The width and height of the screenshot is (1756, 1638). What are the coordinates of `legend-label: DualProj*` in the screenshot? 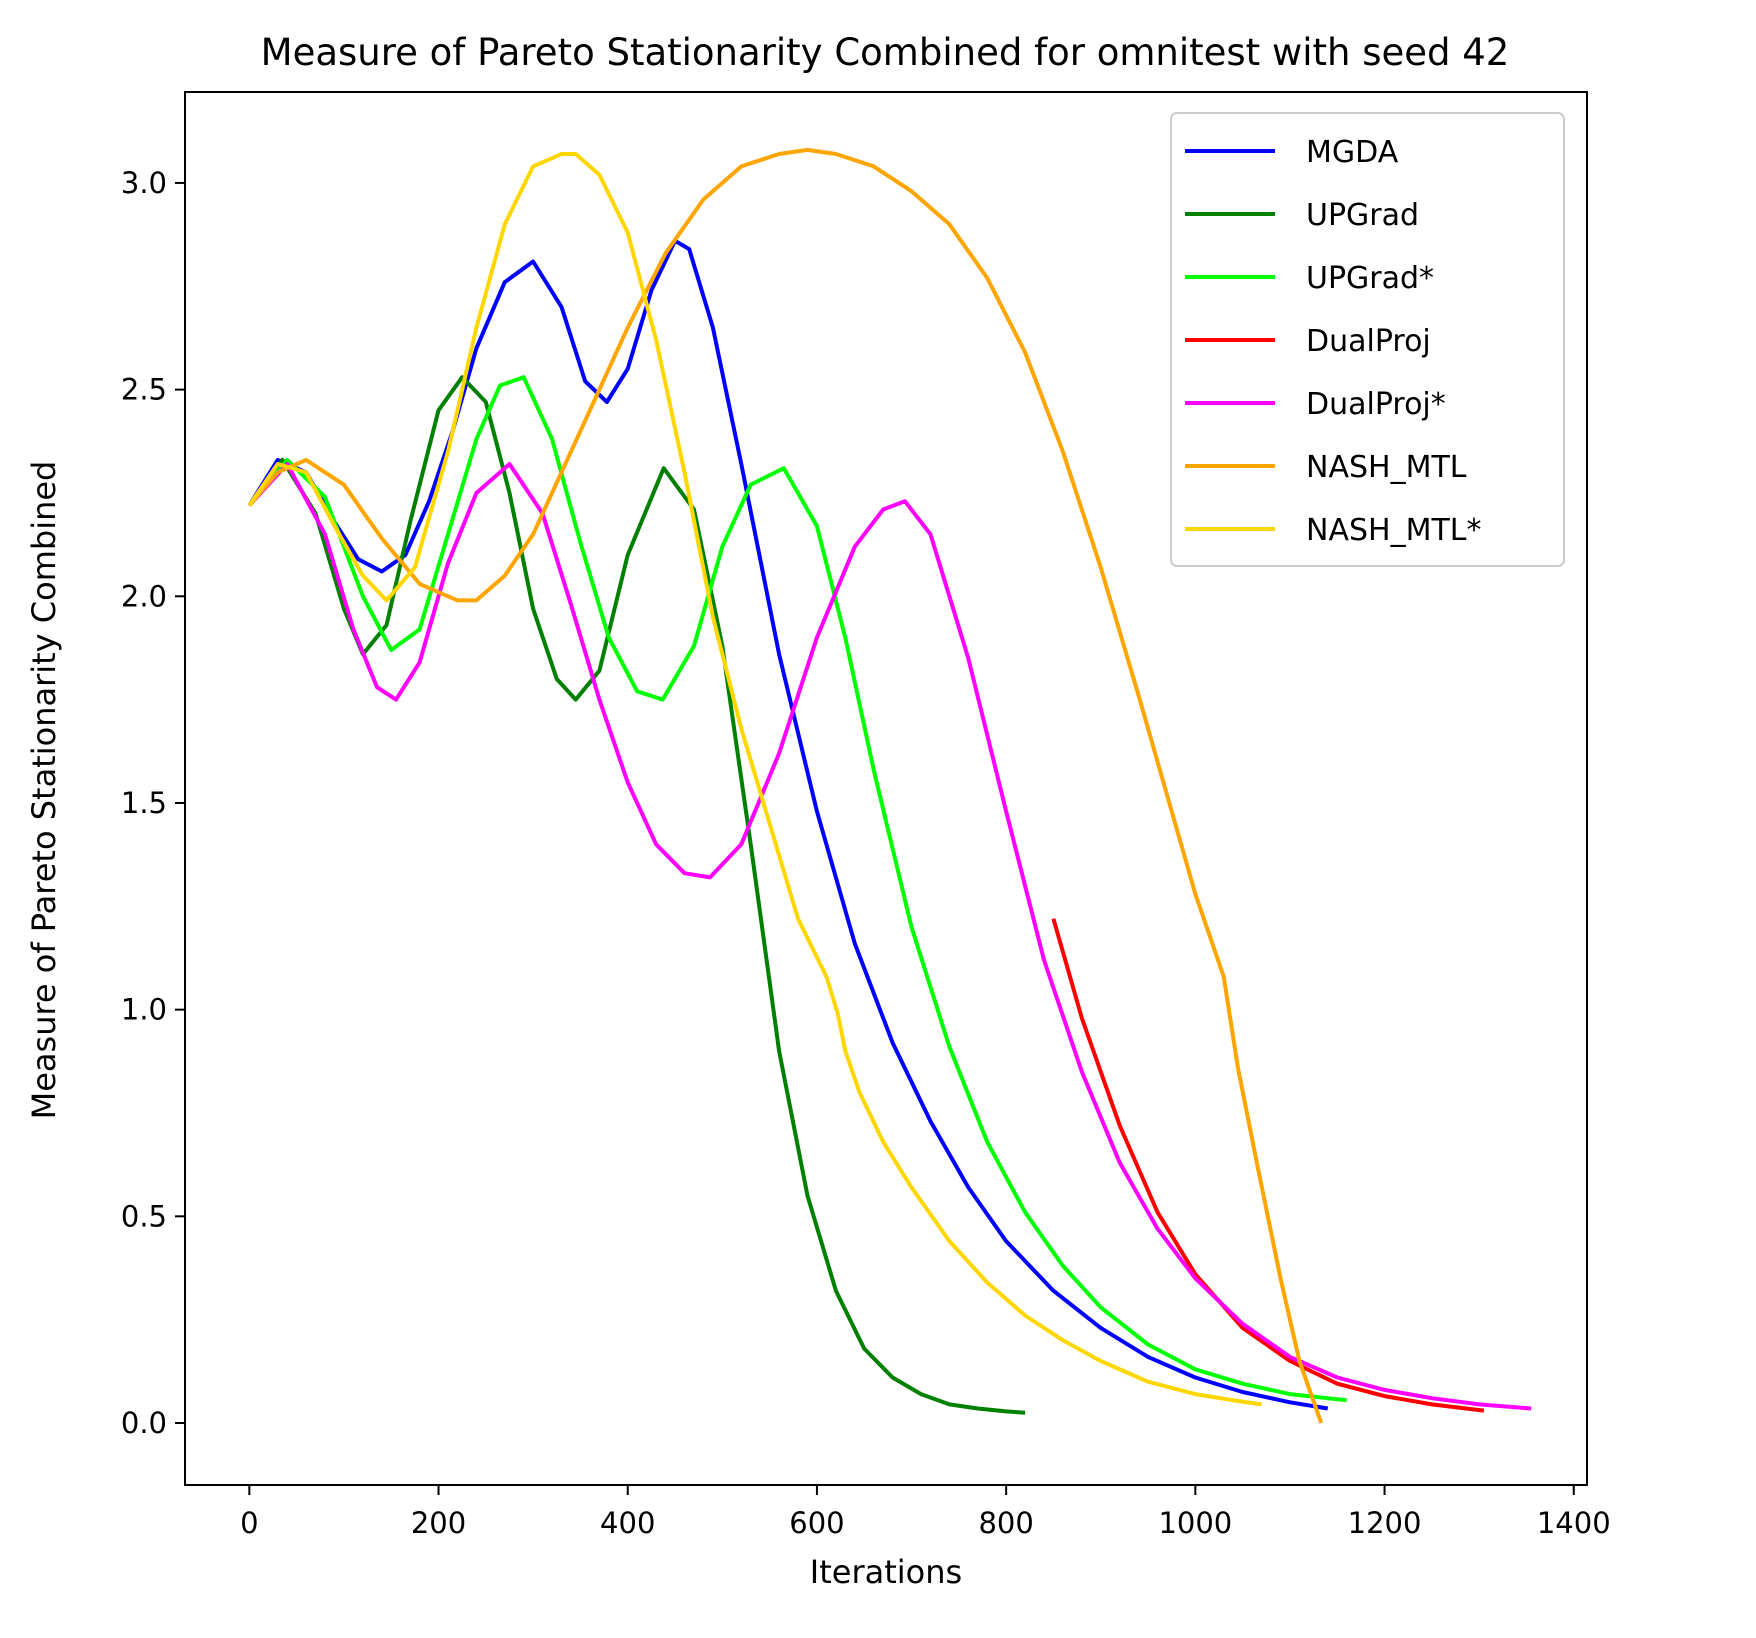 It's located at (1376, 404).